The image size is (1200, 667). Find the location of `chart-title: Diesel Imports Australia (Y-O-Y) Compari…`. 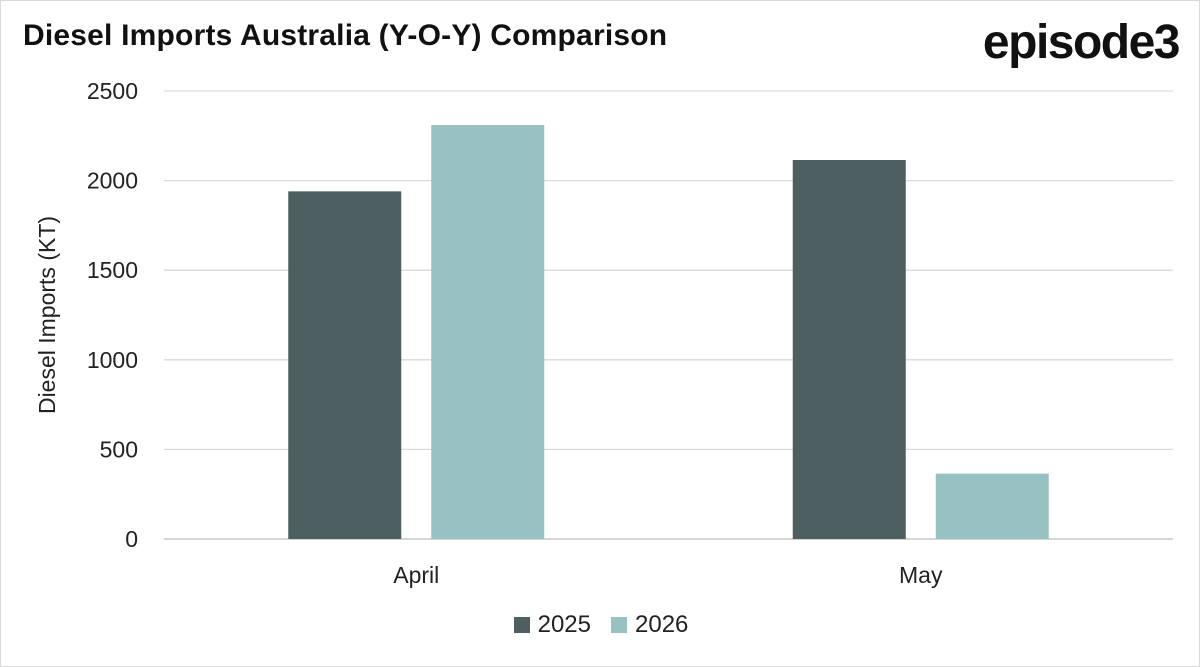

chart-title: Diesel Imports Australia (Y-O-Y) Compari… is located at coordinates (345, 35).